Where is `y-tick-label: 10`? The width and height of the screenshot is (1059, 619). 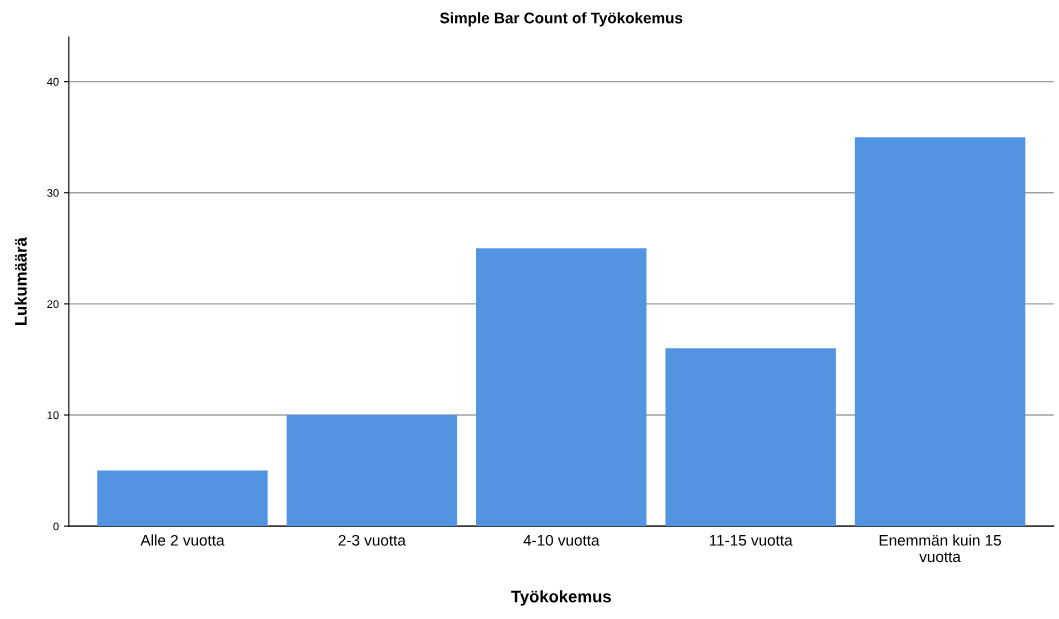
y-tick-label: 10 is located at coordinates (53, 415).